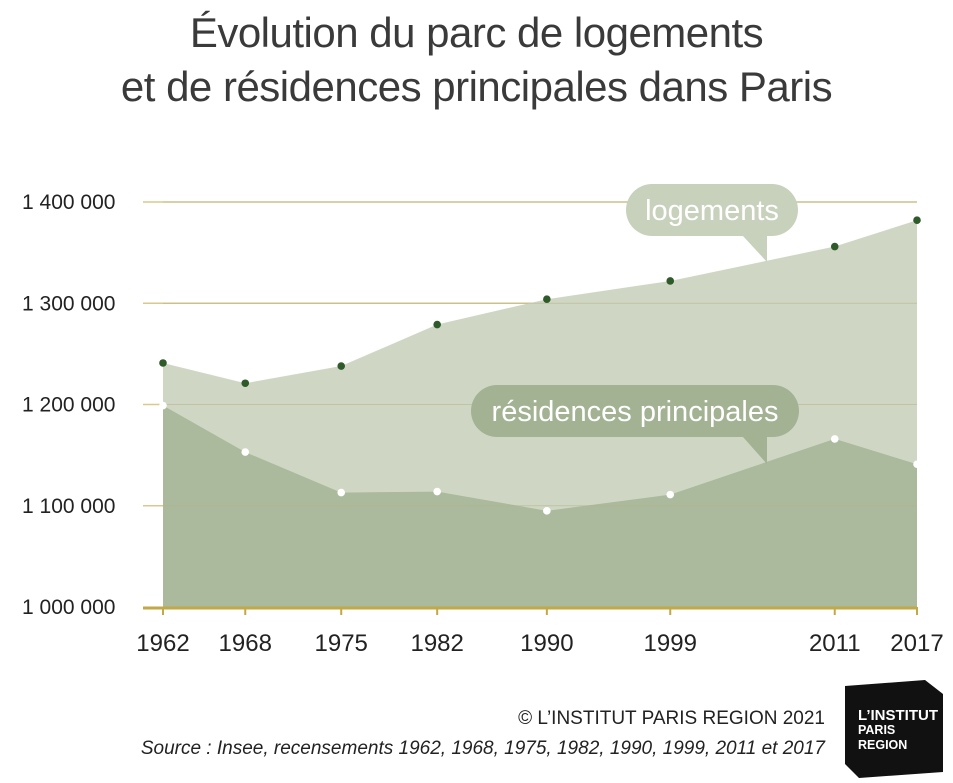 The height and width of the screenshot is (783, 953). I want to click on institut-logo, so click(894, 729).